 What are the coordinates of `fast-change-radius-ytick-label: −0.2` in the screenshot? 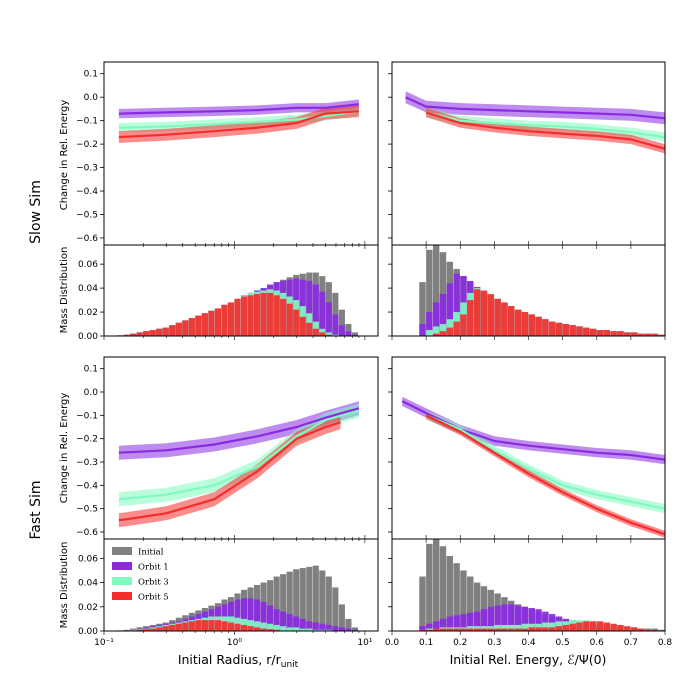 It's located at (87, 440).